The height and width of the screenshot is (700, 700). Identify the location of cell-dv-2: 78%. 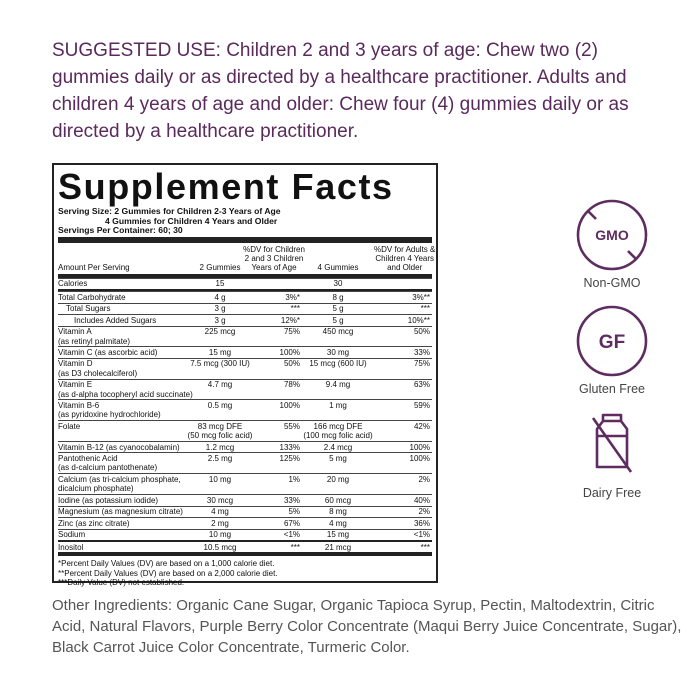
(275, 384).